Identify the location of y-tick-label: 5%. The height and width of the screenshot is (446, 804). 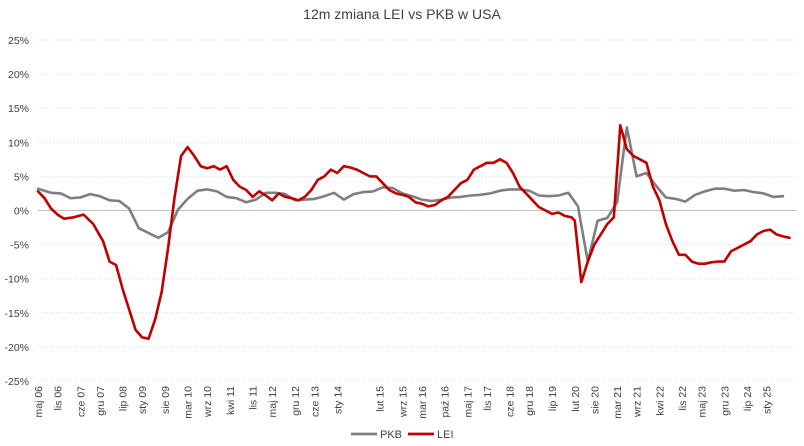
(21, 177).